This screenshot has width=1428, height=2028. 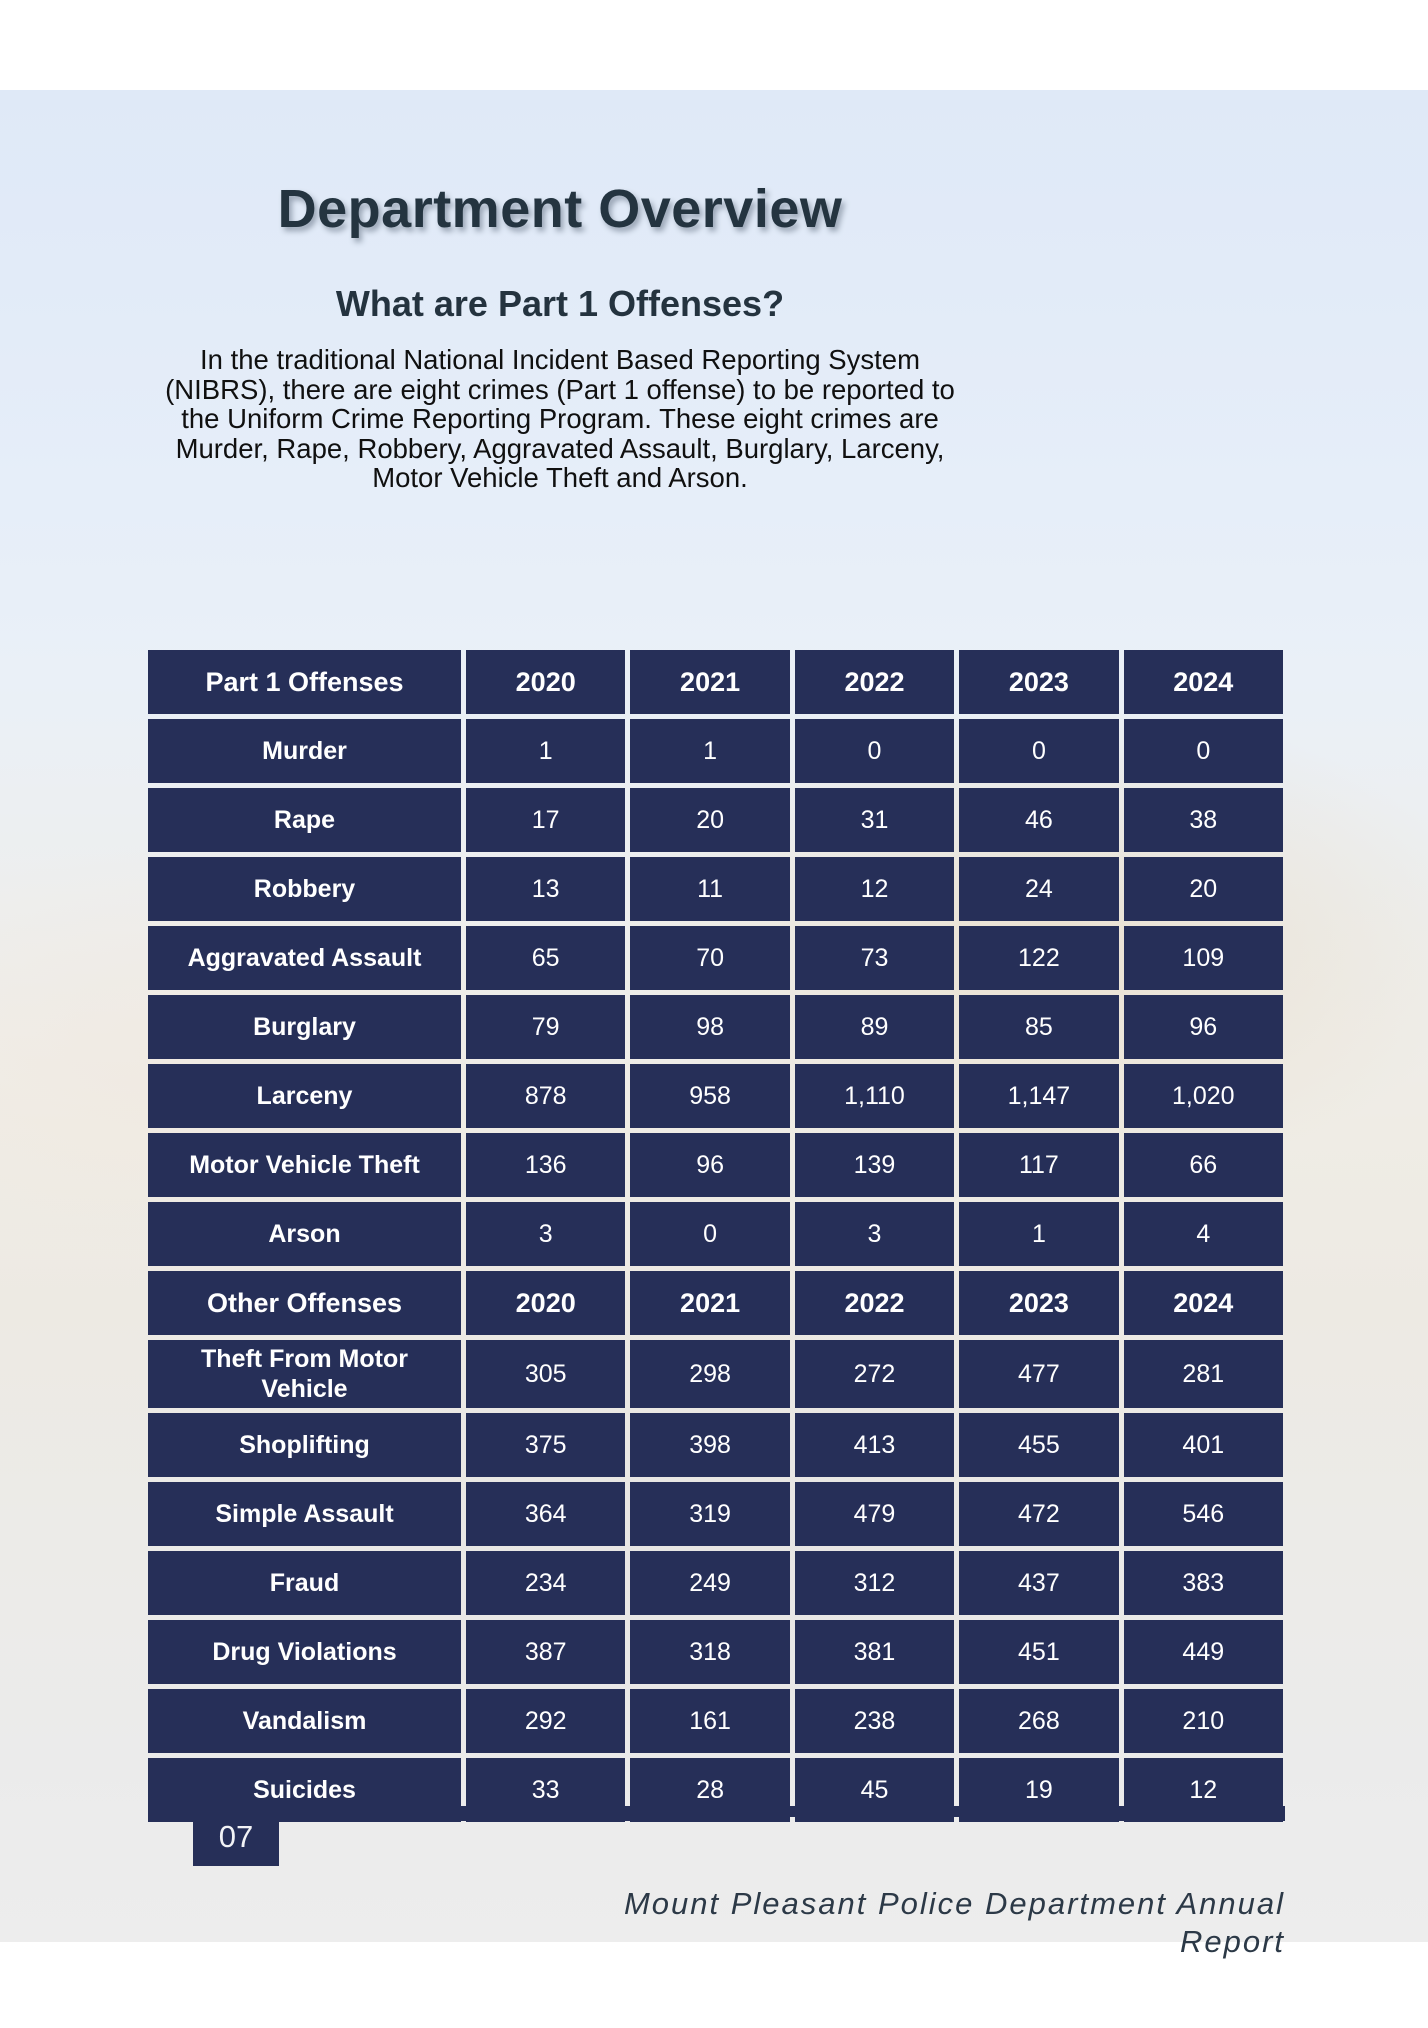 What do you see at coordinates (1039, 1374) in the screenshot?
I see `offense-value-cell: 477` at bounding box center [1039, 1374].